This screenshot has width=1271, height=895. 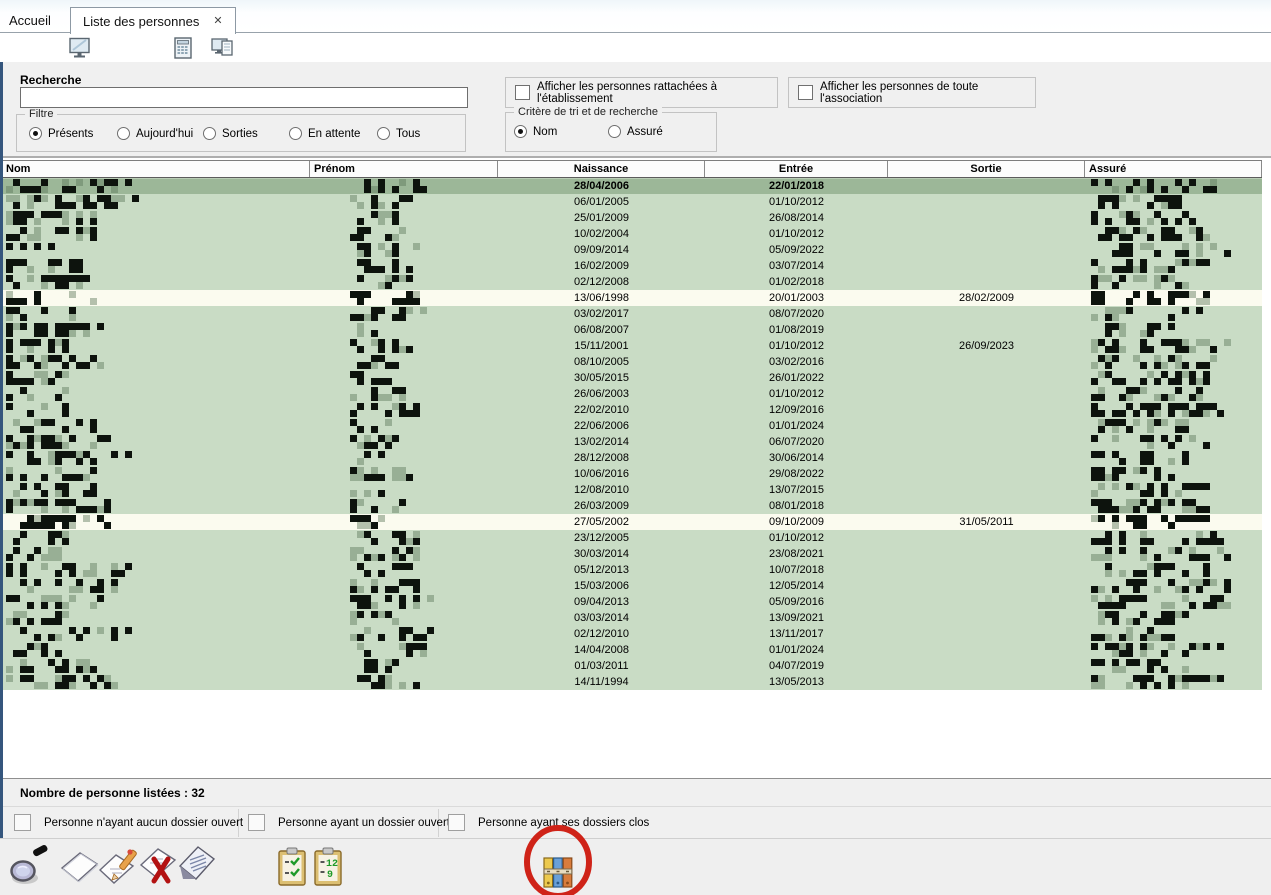 What do you see at coordinates (632, 458) in the screenshot?
I see `table-row: 28/12/2008 30/06/2014` at bounding box center [632, 458].